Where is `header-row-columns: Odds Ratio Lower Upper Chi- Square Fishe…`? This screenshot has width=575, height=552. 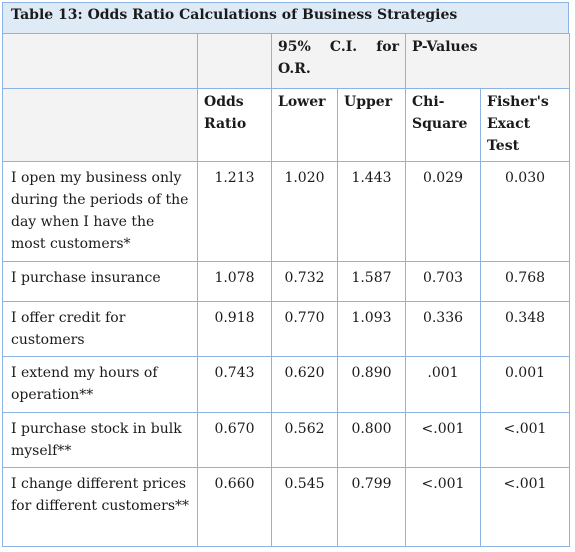 header-row-columns: Odds Ratio Lower Upper Chi- Square Fishe… is located at coordinates (286, 125).